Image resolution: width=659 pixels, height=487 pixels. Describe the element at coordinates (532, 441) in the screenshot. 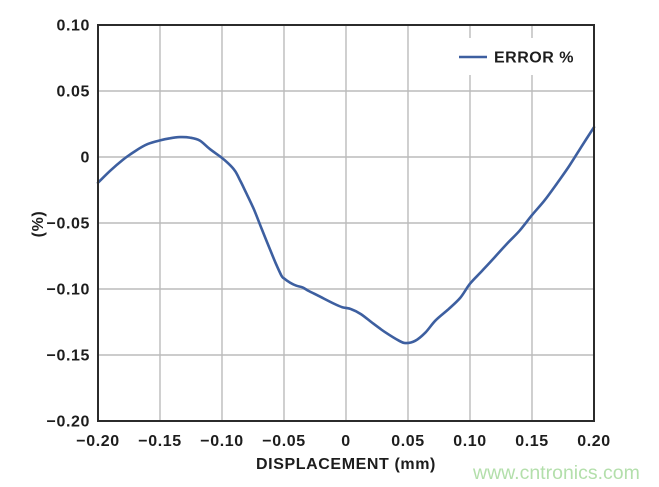

I see `svg-text: 0.15` at that location.